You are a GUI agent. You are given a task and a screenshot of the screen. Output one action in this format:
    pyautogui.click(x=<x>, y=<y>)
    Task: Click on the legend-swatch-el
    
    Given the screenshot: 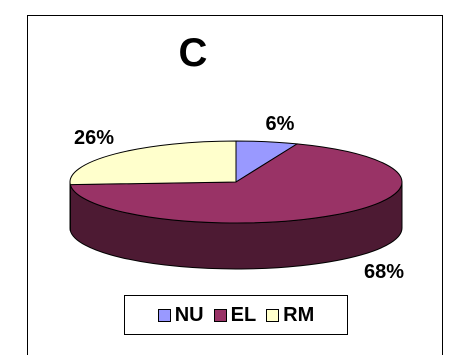 What is the action you would take?
    pyautogui.click(x=220, y=315)
    